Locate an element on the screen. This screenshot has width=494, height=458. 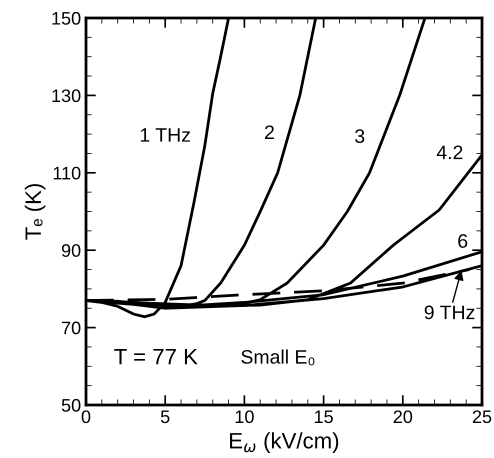
y-tick-label: 110 is located at coordinates (67, 173).